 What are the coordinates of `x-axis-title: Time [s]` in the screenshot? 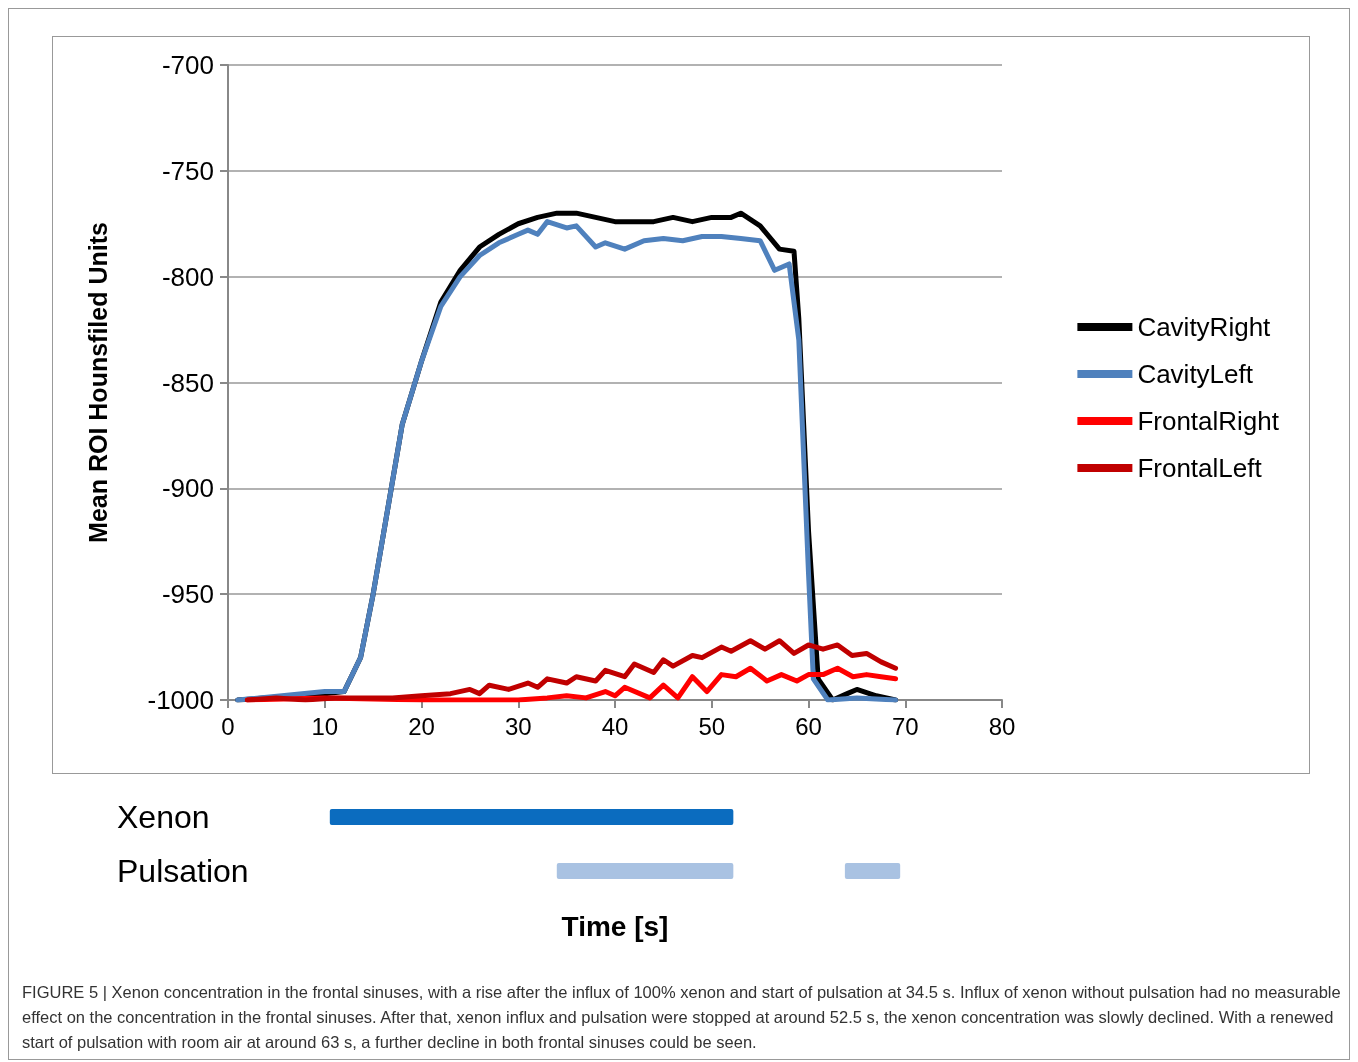 It's located at (615, 926).